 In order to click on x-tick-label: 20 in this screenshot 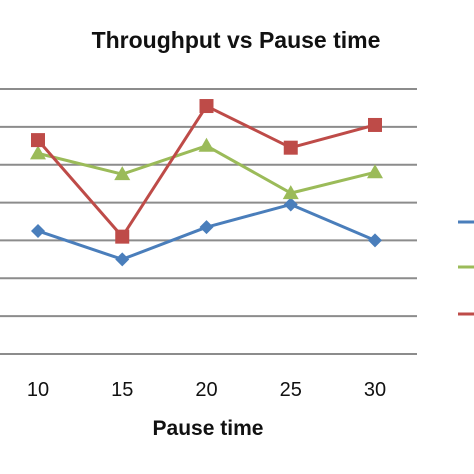, I will do `click(206, 390)`.